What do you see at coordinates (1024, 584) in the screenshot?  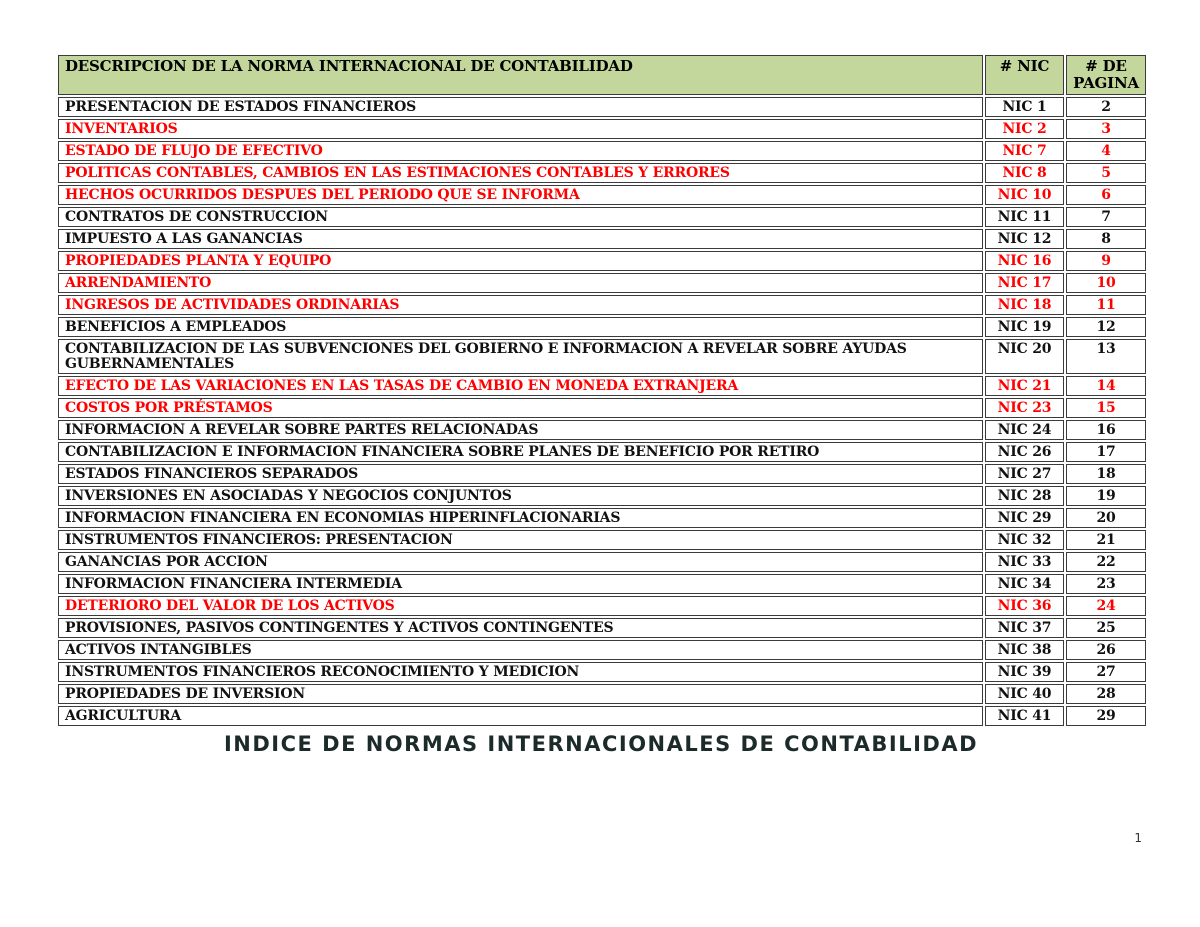 I see `cell-nic: NIC 34` at bounding box center [1024, 584].